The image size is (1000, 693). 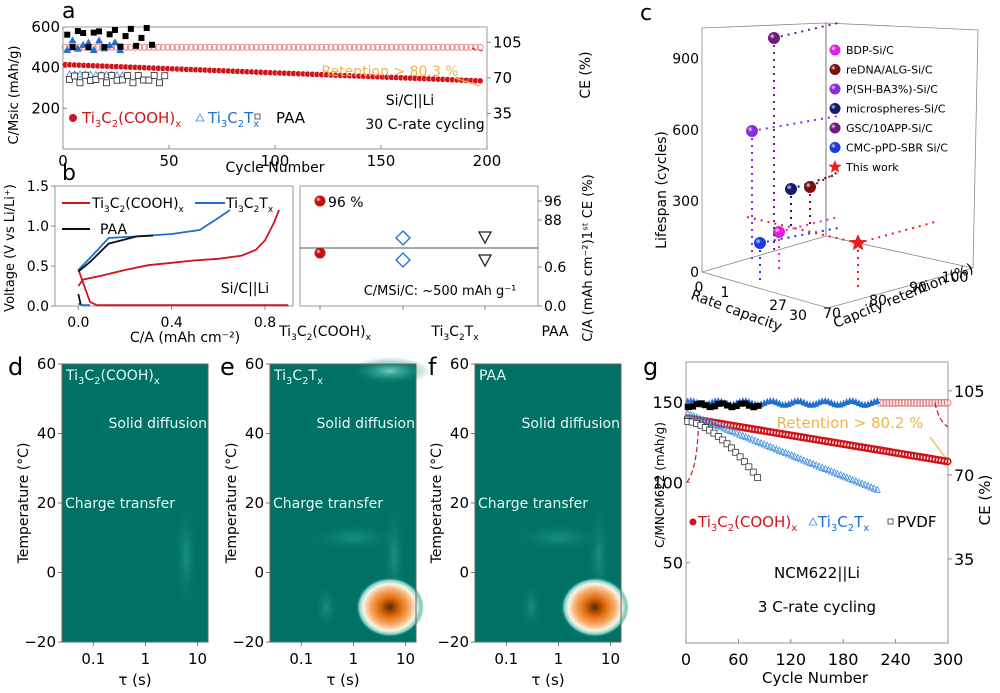 I want to click on y-tick-label: 150, so click(x=667, y=402).